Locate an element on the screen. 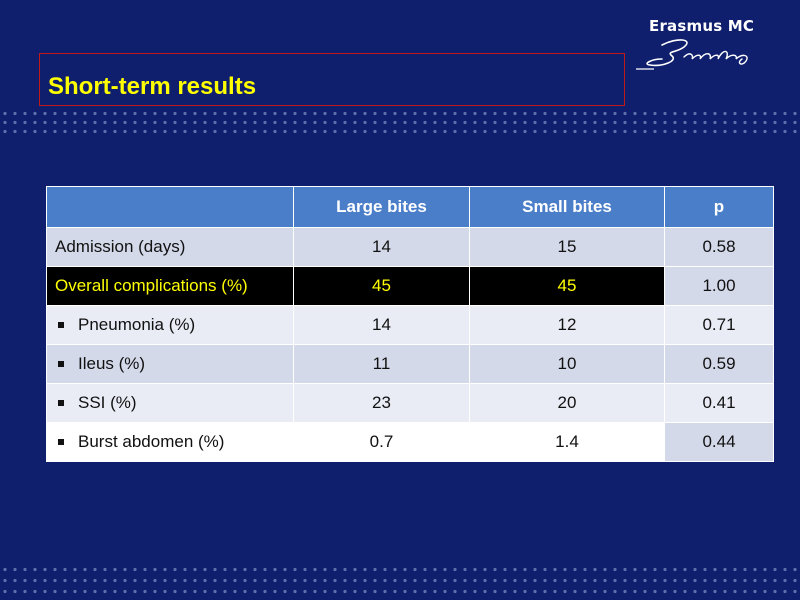  row-label: Pneumonia (%) is located at coordinates (137, 324).